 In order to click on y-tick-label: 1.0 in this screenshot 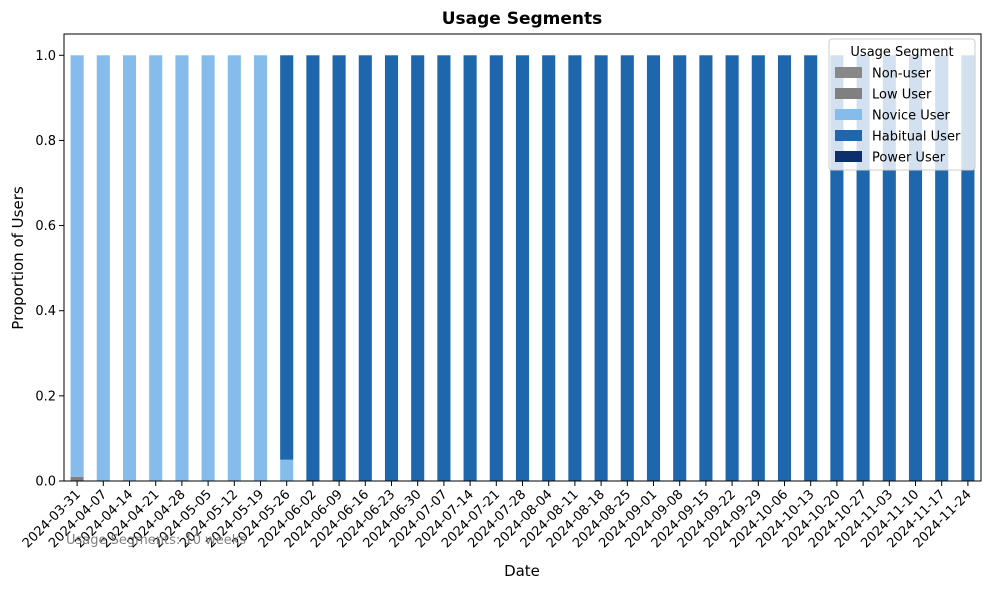, I will do `click(45, 56)`.